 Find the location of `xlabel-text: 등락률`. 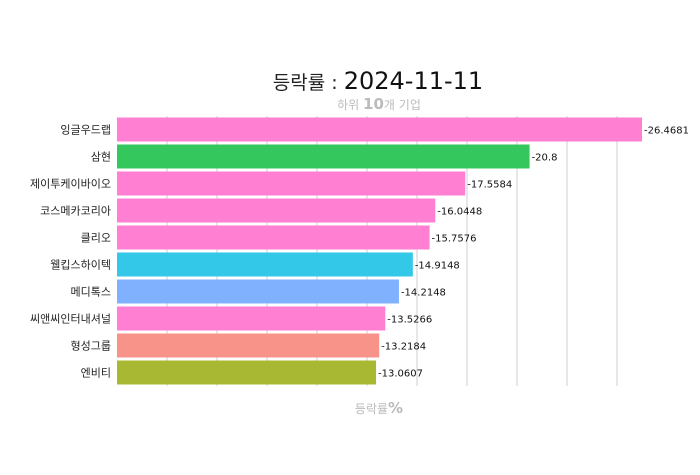

xlabel-text: 등락률 is located at coordinates (371, 409).